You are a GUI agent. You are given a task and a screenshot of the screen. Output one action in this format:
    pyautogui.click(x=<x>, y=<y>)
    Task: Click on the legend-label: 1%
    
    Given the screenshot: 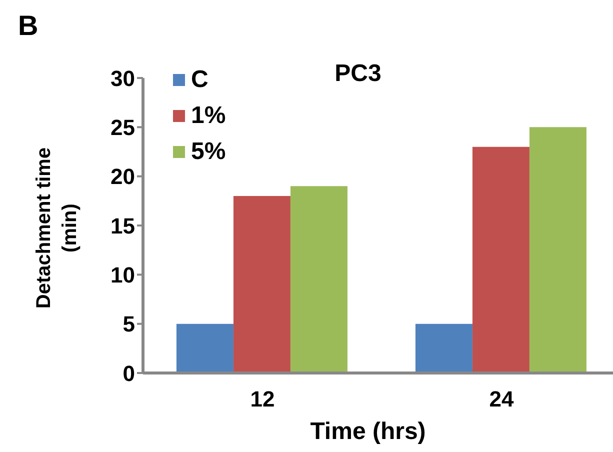 What is the action you would take?
    pyautogui.click(x=208, y=116)
    